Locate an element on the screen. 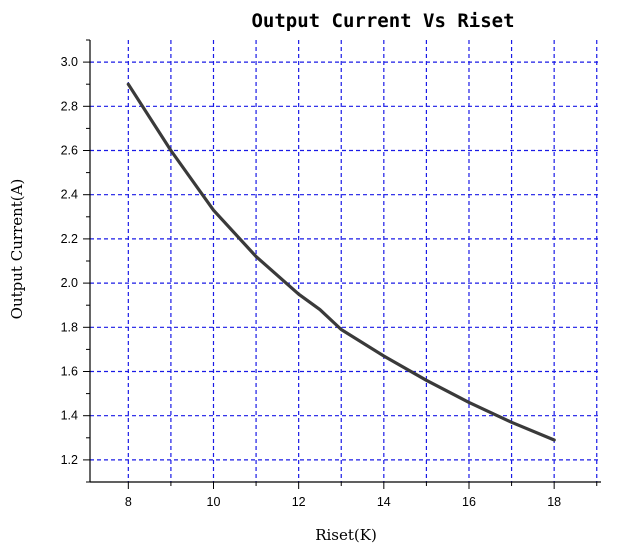  x-tick-label: 8 is located at coordinates (128, 502).